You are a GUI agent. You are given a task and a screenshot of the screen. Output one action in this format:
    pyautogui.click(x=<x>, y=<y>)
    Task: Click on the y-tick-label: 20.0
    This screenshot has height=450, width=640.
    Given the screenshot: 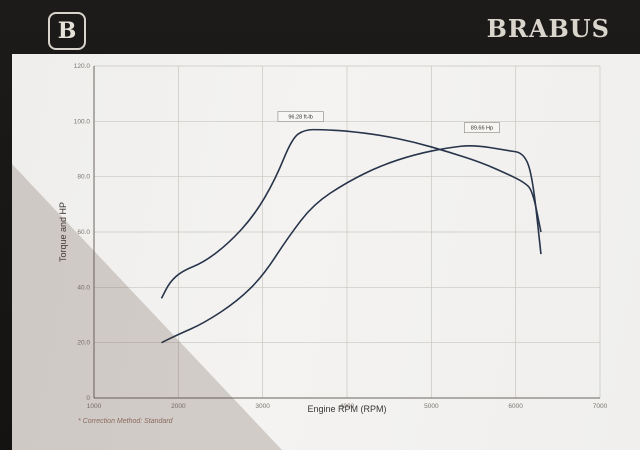 What is the action you would take?
    pyautogui.click(x=83, y=343)
    